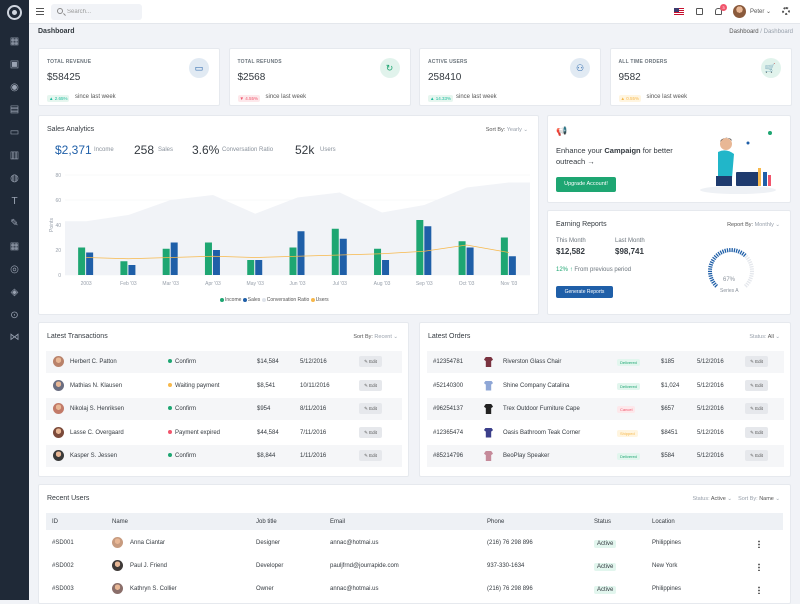  Describe the element at coordinates (448, 433) in the screenshot. I see `order-id: #12365474` at that location.